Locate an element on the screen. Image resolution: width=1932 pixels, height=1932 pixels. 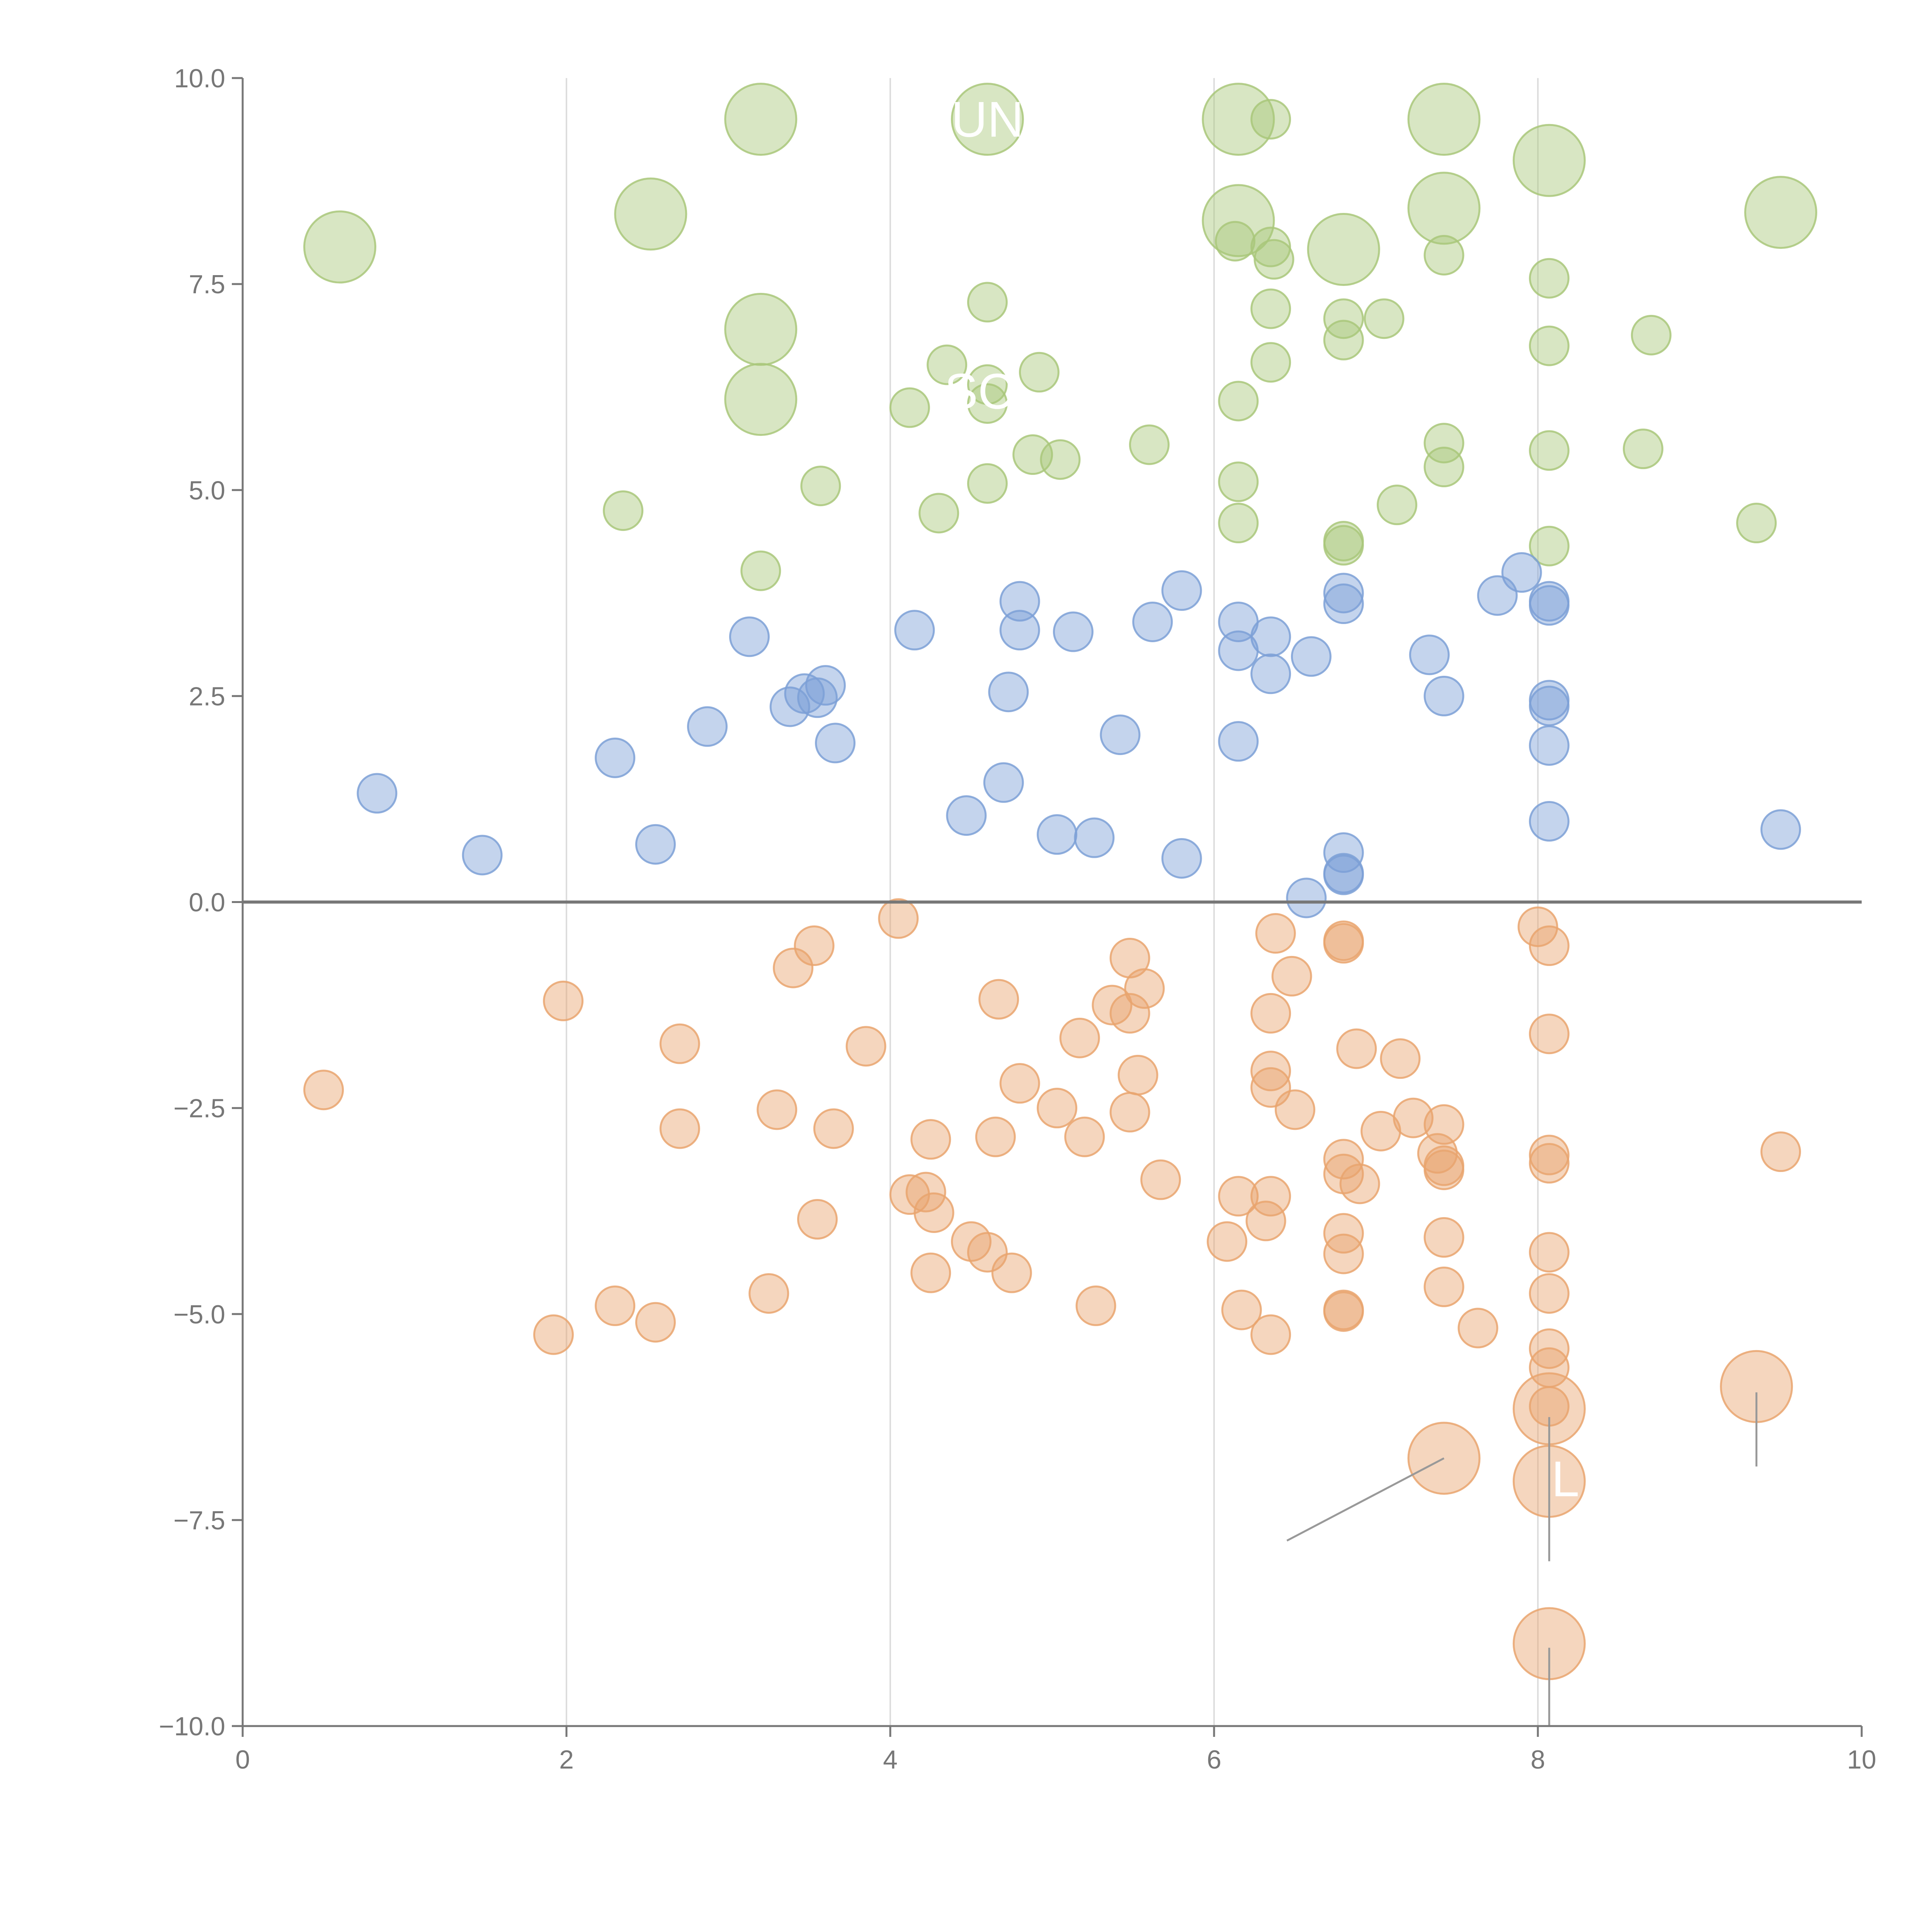
y-tick-label: 10.0 is located at coordinates (200, 78).